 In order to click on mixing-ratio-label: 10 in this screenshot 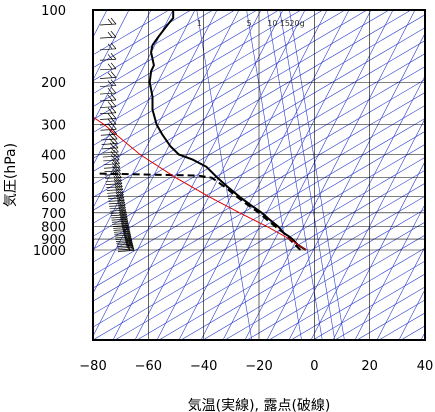, I will do `click(272, 23)`.